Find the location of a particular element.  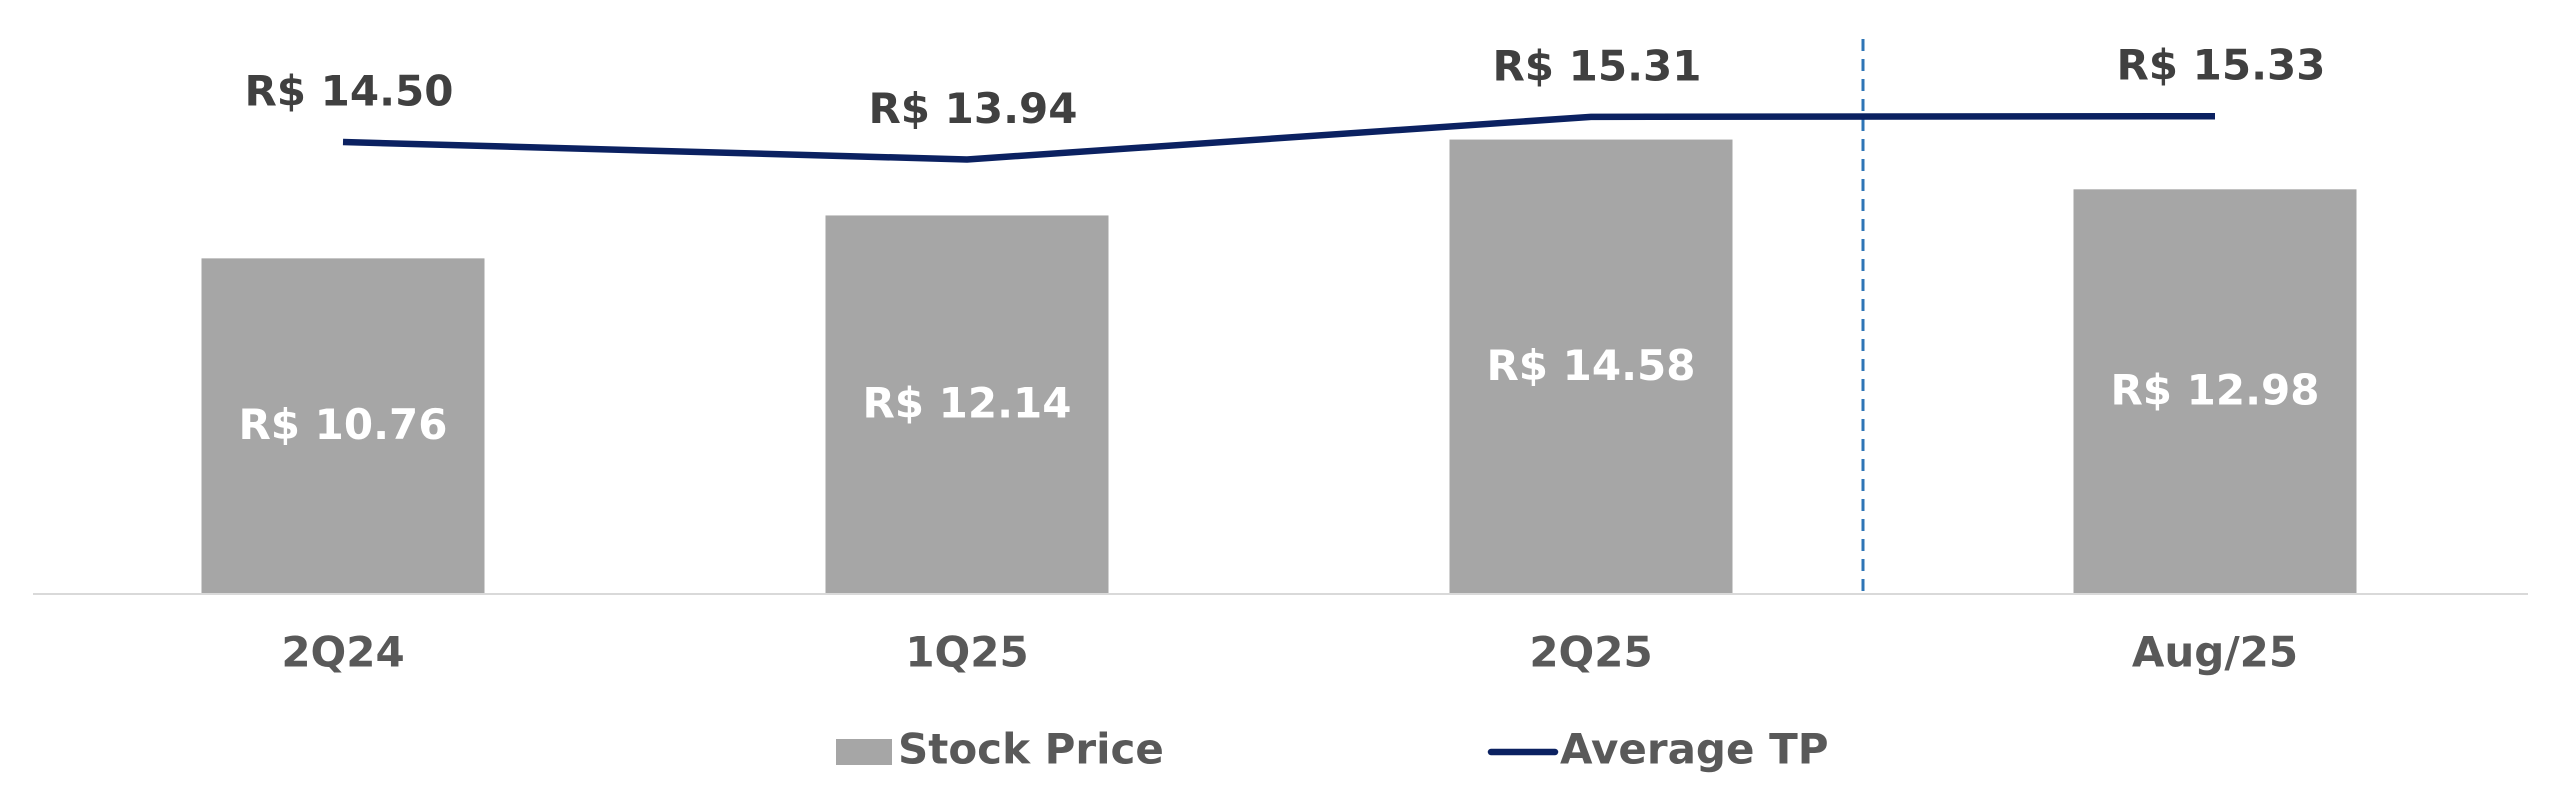

bar-label: R$ 12.14 is located at coordinates (966, 403).